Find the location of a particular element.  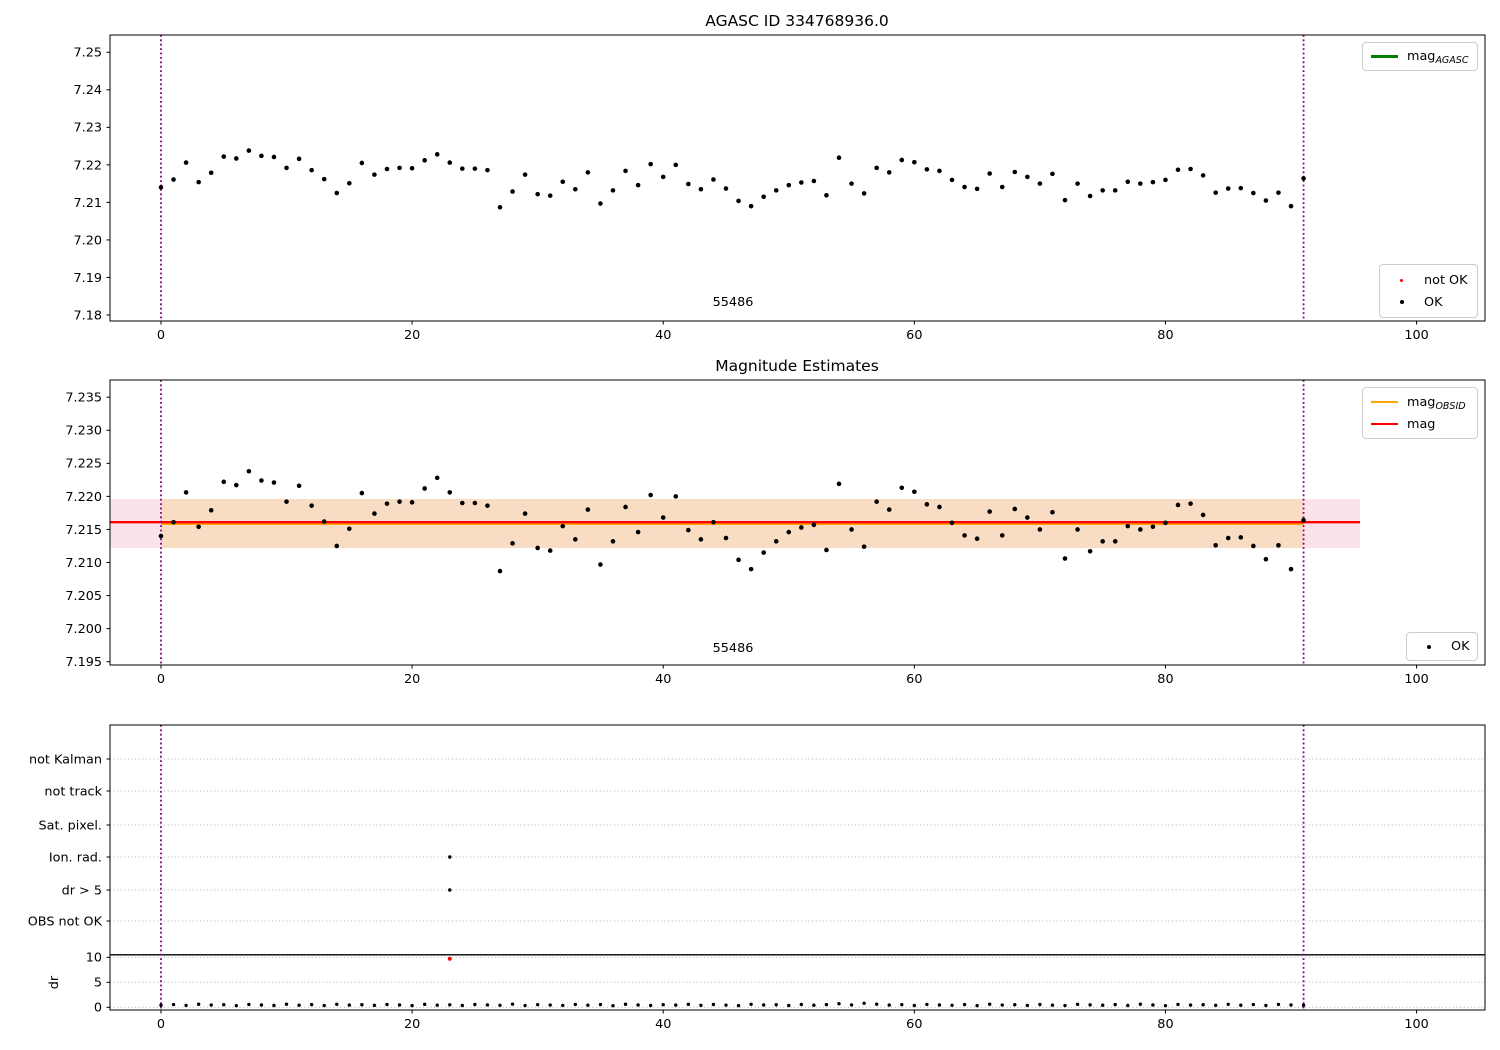

mag-obsid-label: magOBSID is located at coordinates (1436, 403).